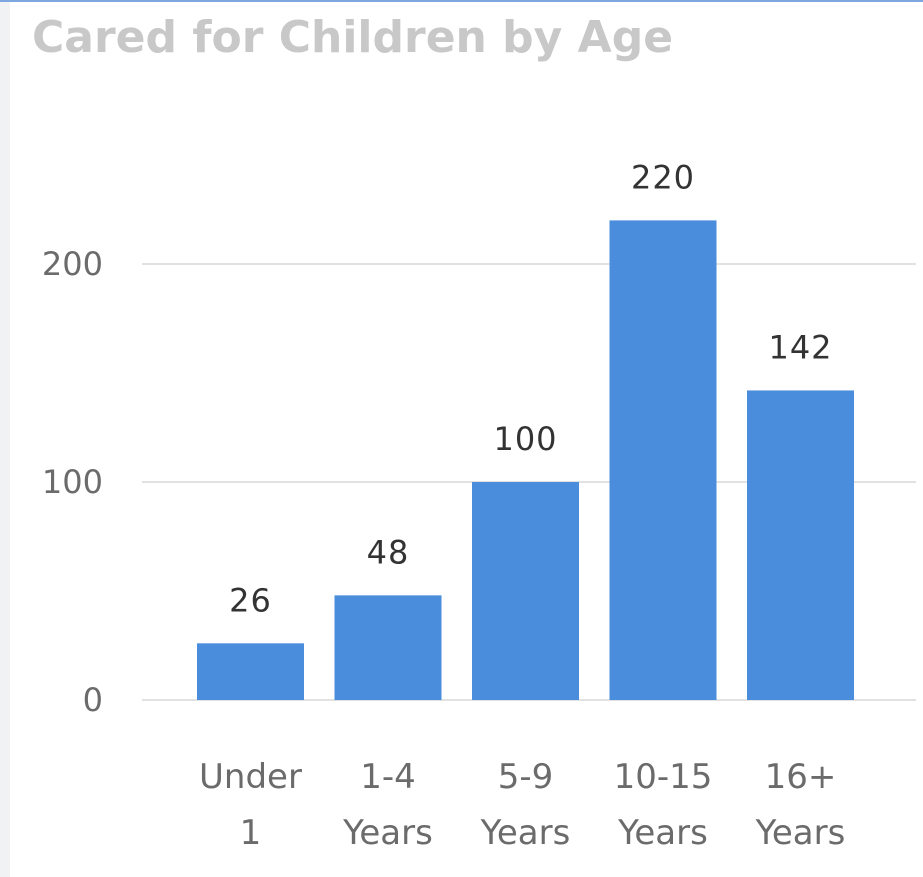 This screenshot has width=923, height=877. Describe the element at coordinates (72, 264) in the screenshot. I see `y-tick-label: 200` at that location.